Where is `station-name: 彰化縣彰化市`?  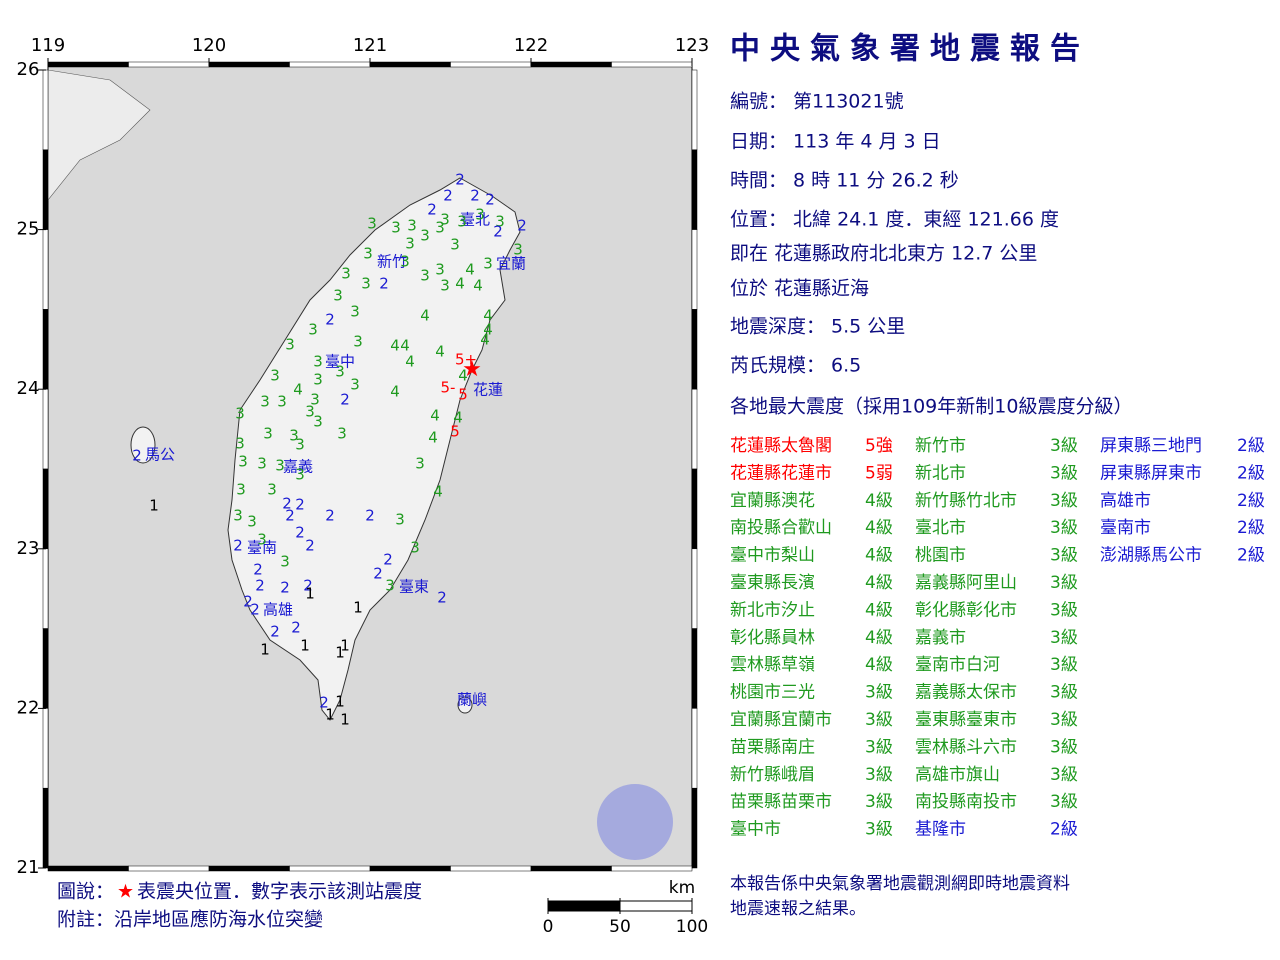 station-name: 彰化縣彰化市 is located at coordinates (966, 610).